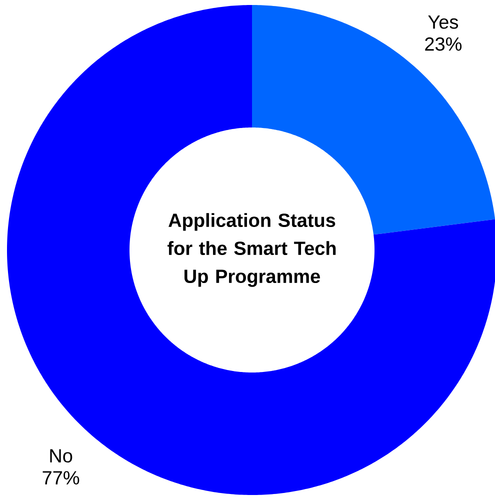 The width and height of the screenshot is (495, 500). I want to click on data-label: 77%, so click(61, 477).